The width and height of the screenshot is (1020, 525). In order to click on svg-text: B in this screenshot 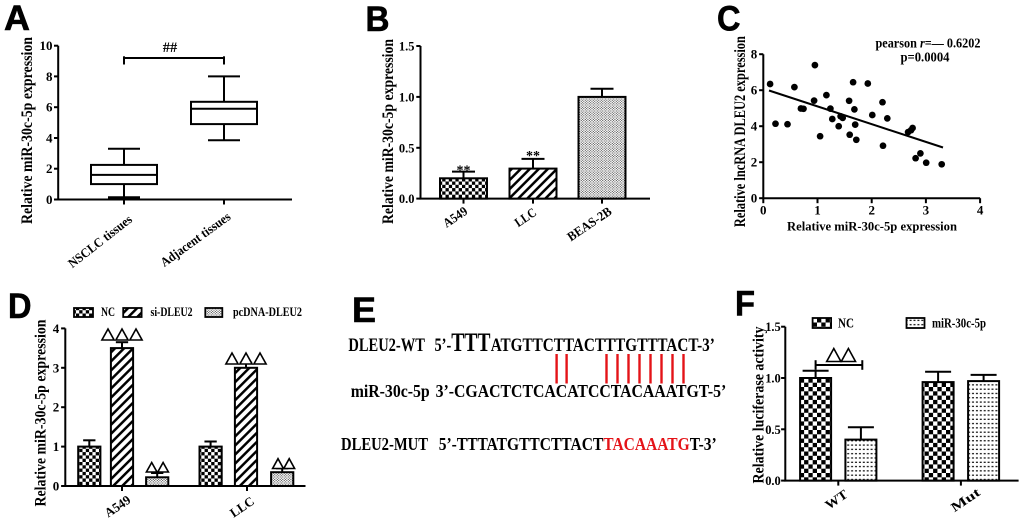, I will do `click(378, 19)`.